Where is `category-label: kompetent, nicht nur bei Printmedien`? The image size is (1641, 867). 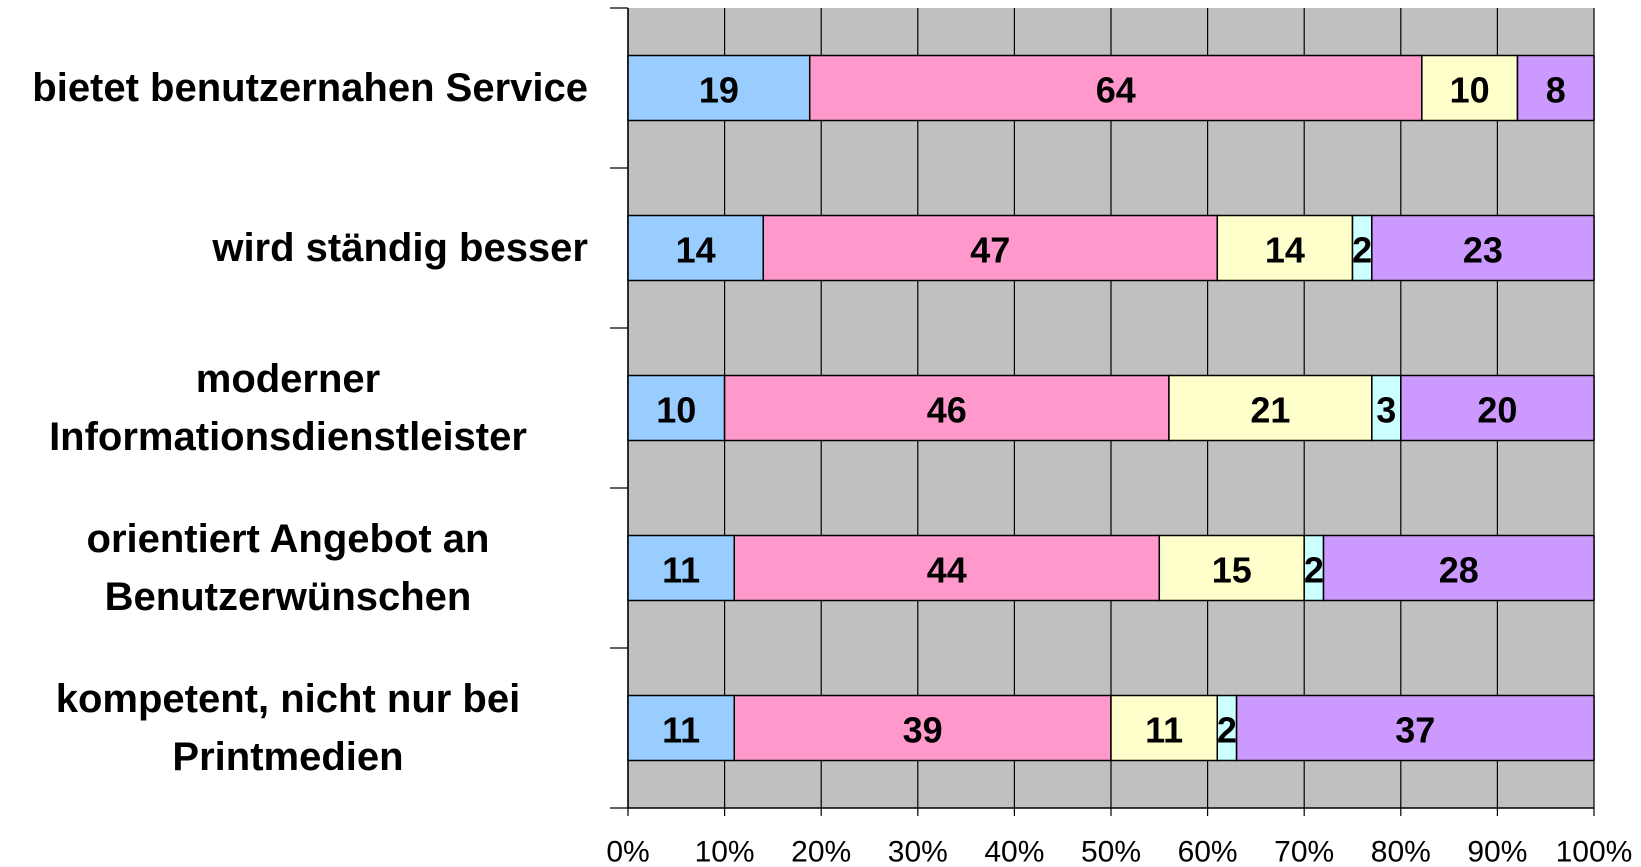 category-label: kompetent, nicht nur bei Printmedien is located at coordinates (294, 728).